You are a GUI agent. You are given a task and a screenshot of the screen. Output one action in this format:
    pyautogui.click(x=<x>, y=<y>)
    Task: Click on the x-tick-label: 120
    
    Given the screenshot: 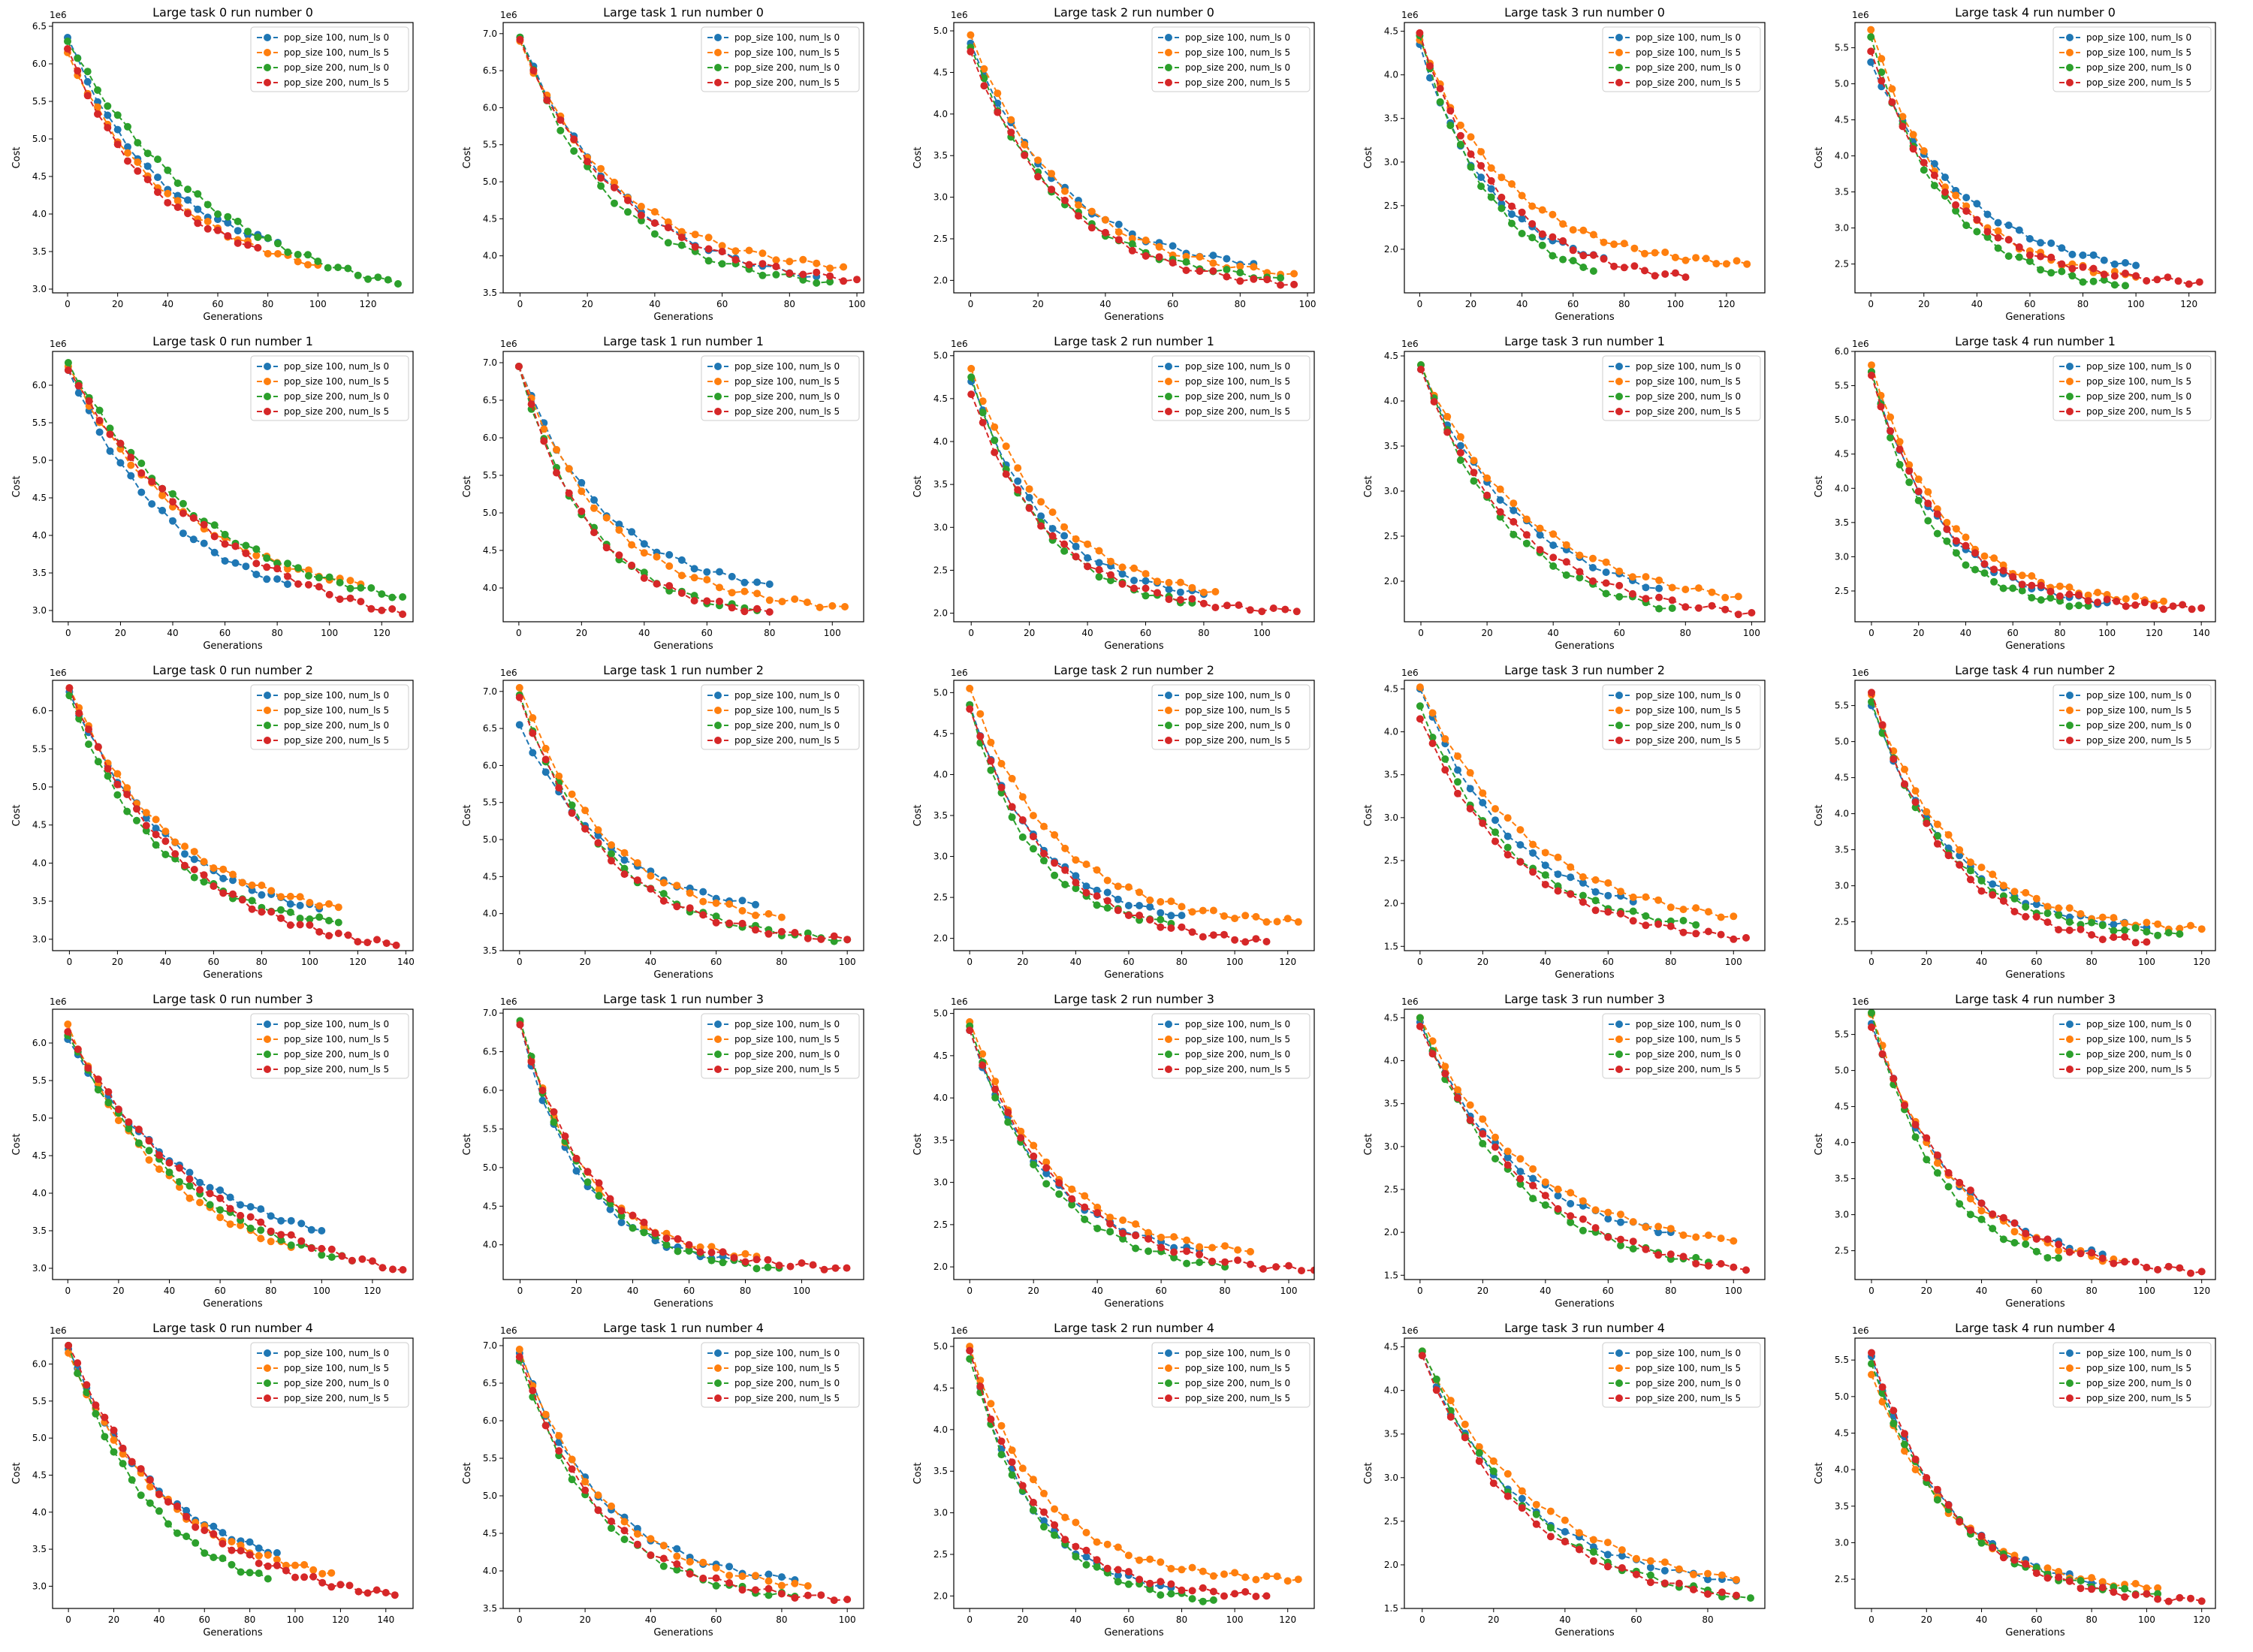 What is the action you would take?
    pyautogui.click(x=368, y=304)
    